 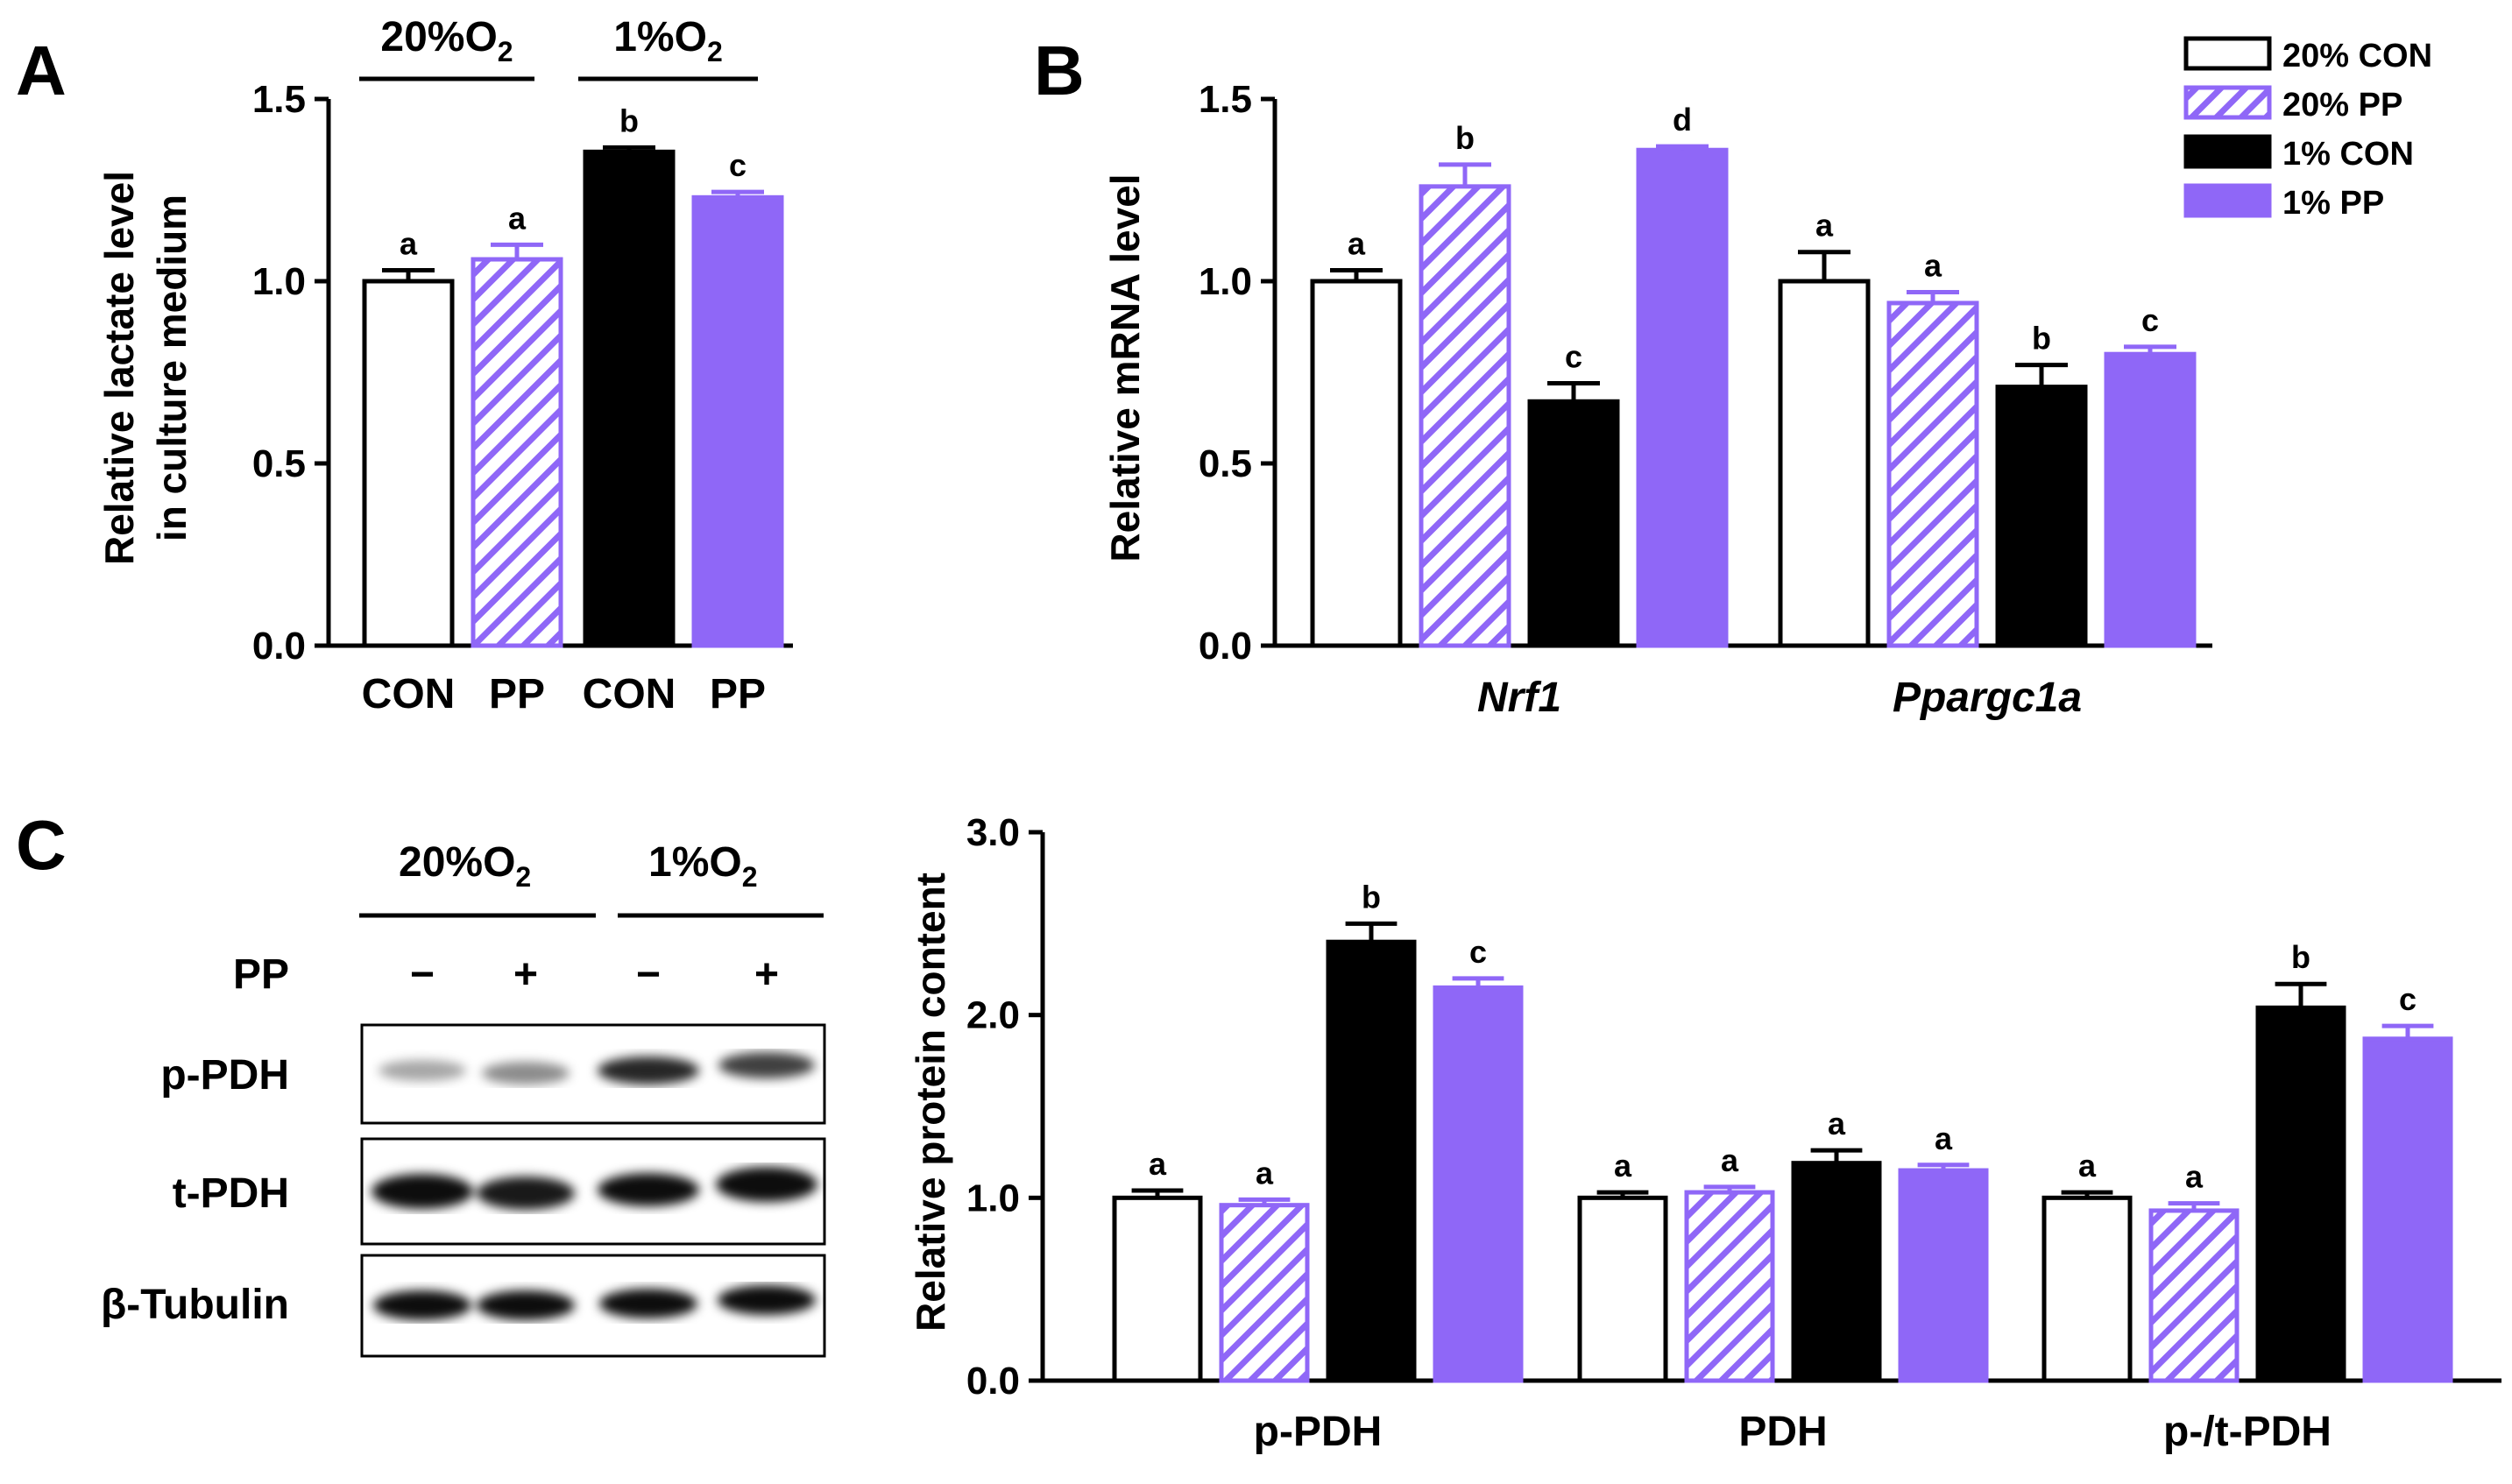 I want to click on chart-b-nrf1-4-sig-label: d, so click(x=1682, y=120).